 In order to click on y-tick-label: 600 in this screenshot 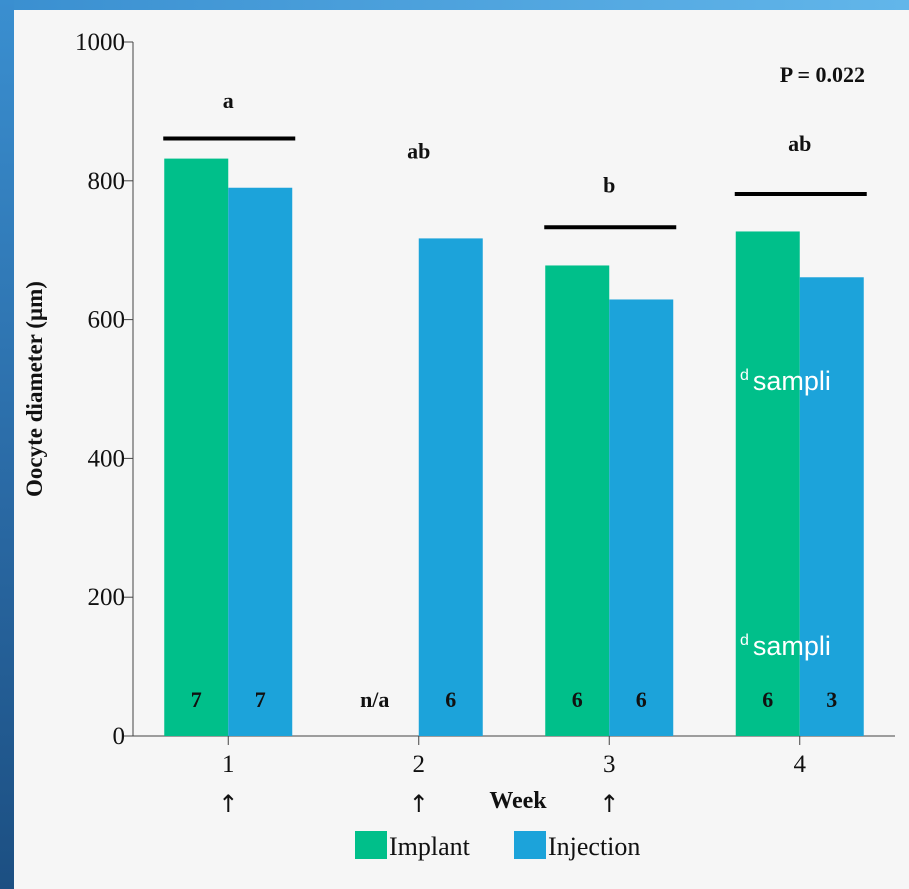, I will do `click(107, 320)`.